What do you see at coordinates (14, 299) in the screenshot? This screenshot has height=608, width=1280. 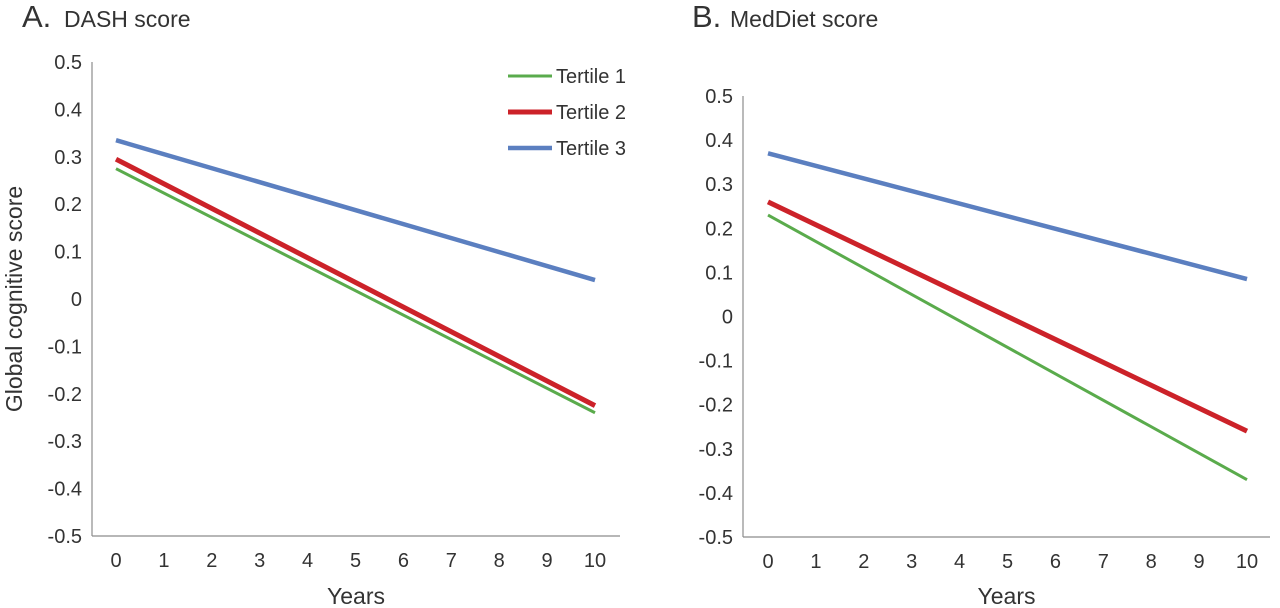 I see `y-axis-title: Global cognitive score` at bounding box center [14, 299].